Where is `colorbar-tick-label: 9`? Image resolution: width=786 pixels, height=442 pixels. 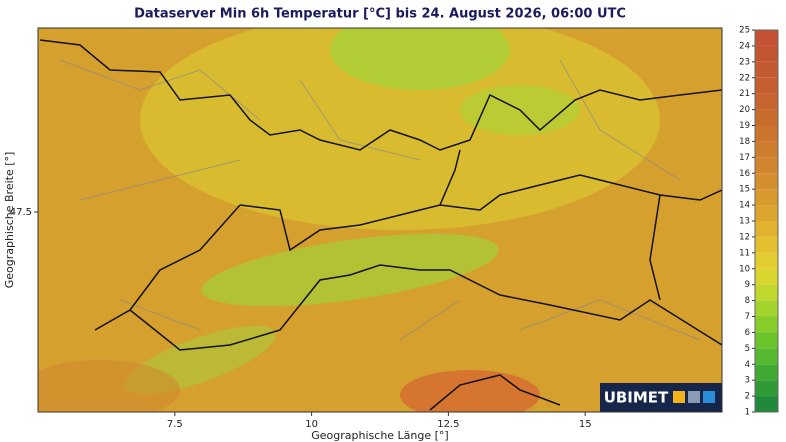 colorbar-tick-label: 9 is located at coordinates (747, 285).